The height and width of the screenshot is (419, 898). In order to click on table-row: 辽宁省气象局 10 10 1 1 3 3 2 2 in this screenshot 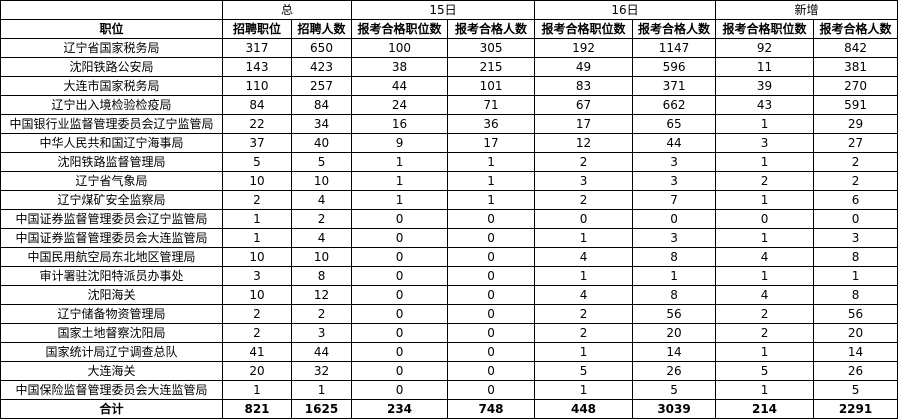, I will do `click(449, 181)`.